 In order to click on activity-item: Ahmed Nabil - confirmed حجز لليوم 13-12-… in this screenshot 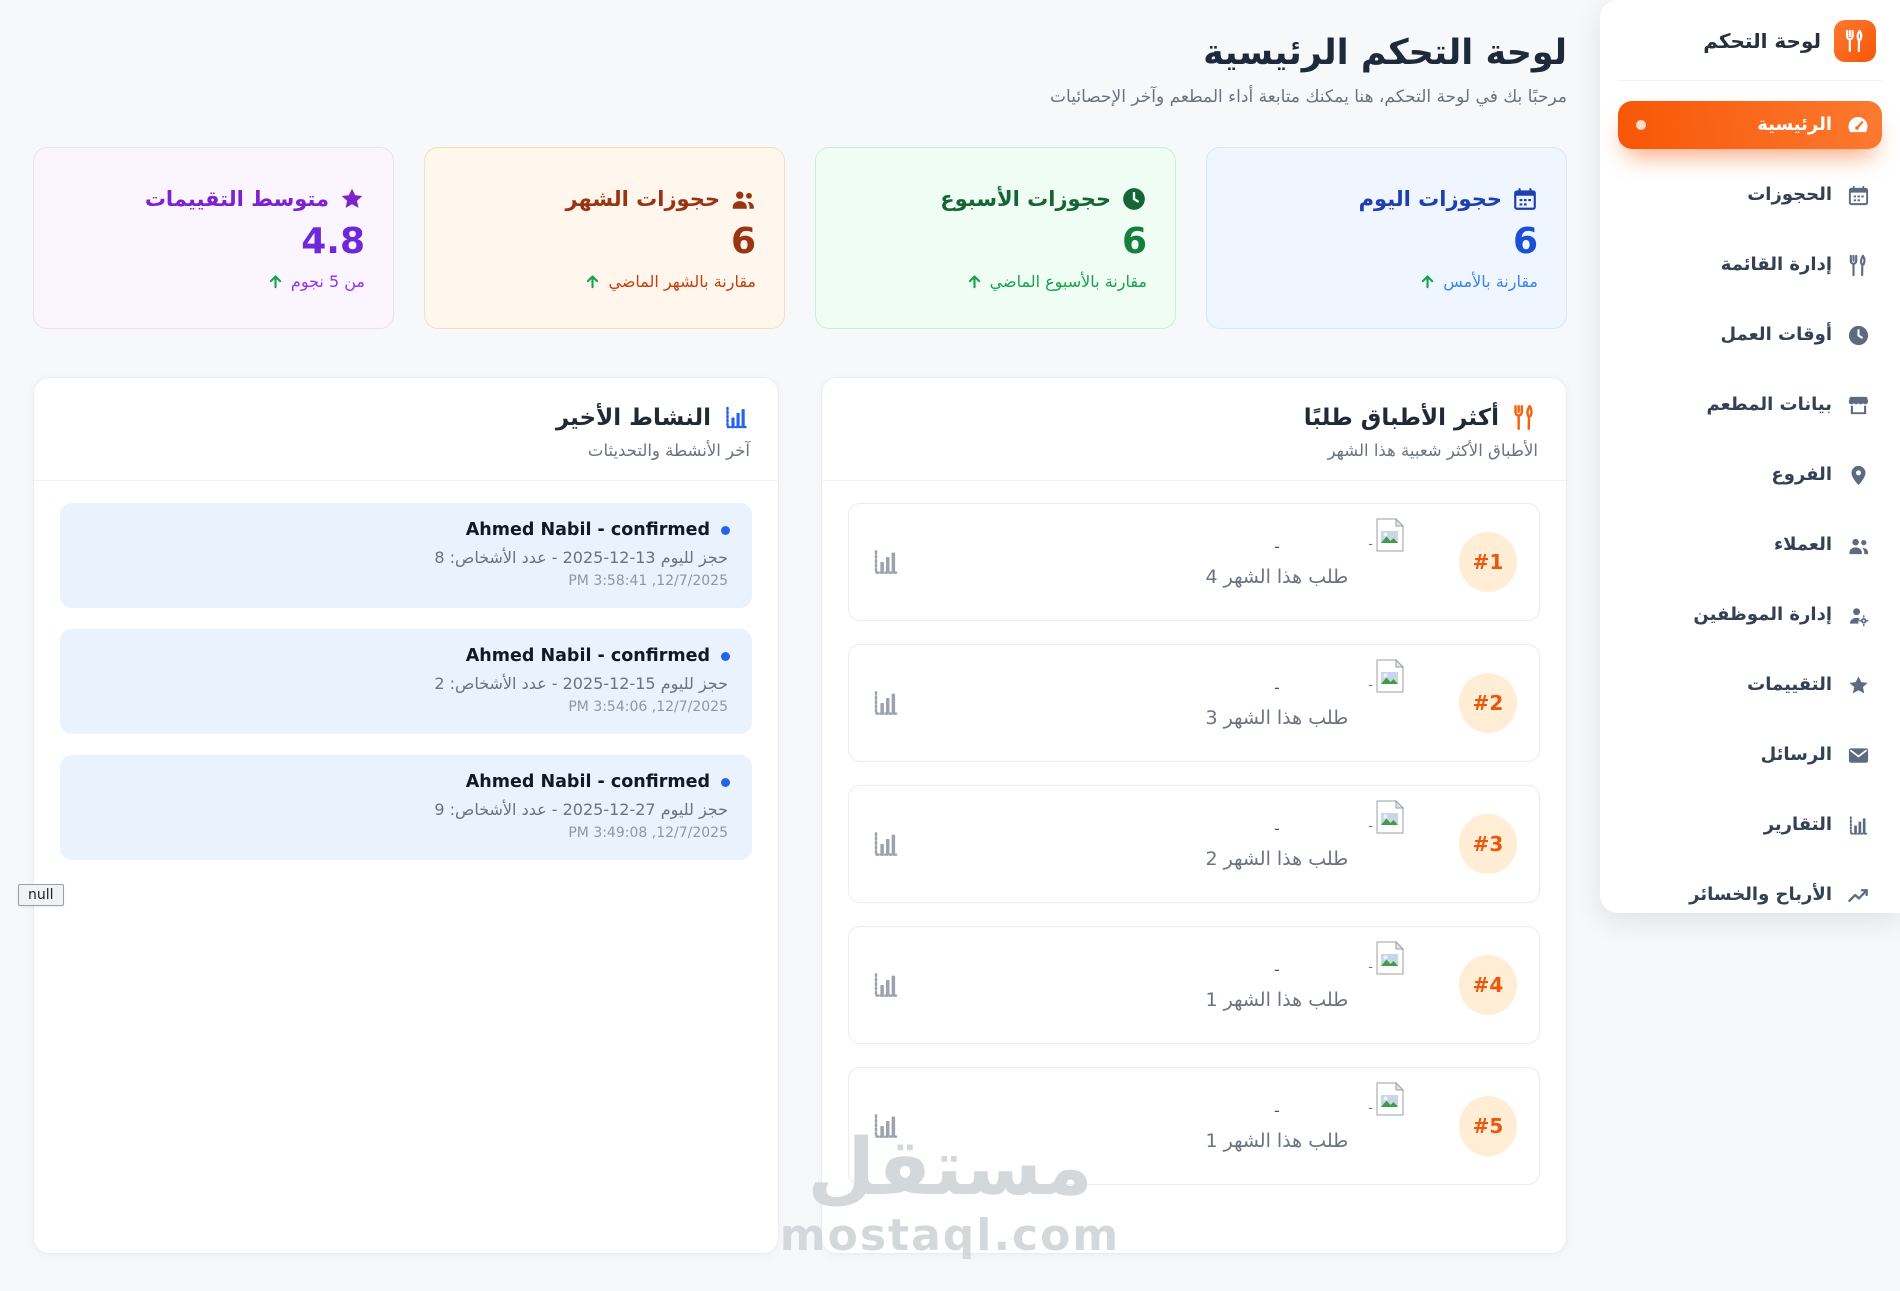, I will do `click(406, 556)`.